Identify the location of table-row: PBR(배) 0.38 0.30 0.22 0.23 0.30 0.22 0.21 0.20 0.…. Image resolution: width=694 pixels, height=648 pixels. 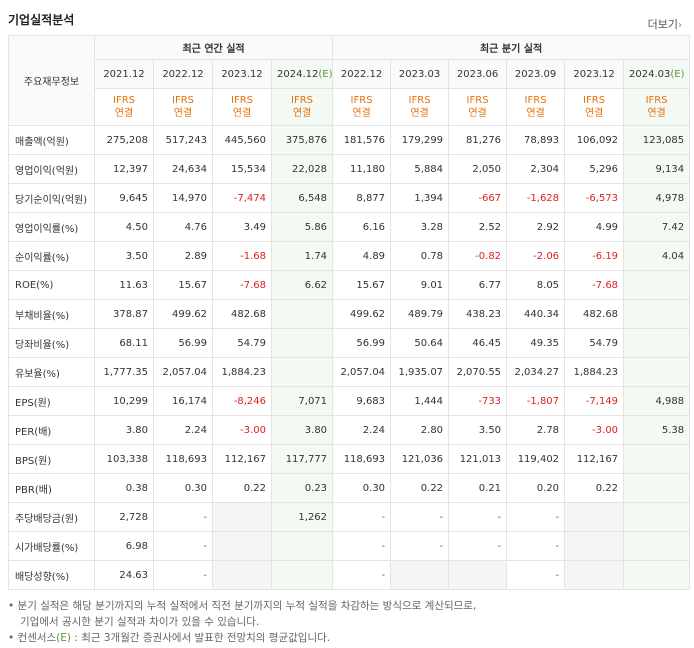
(349, 488).